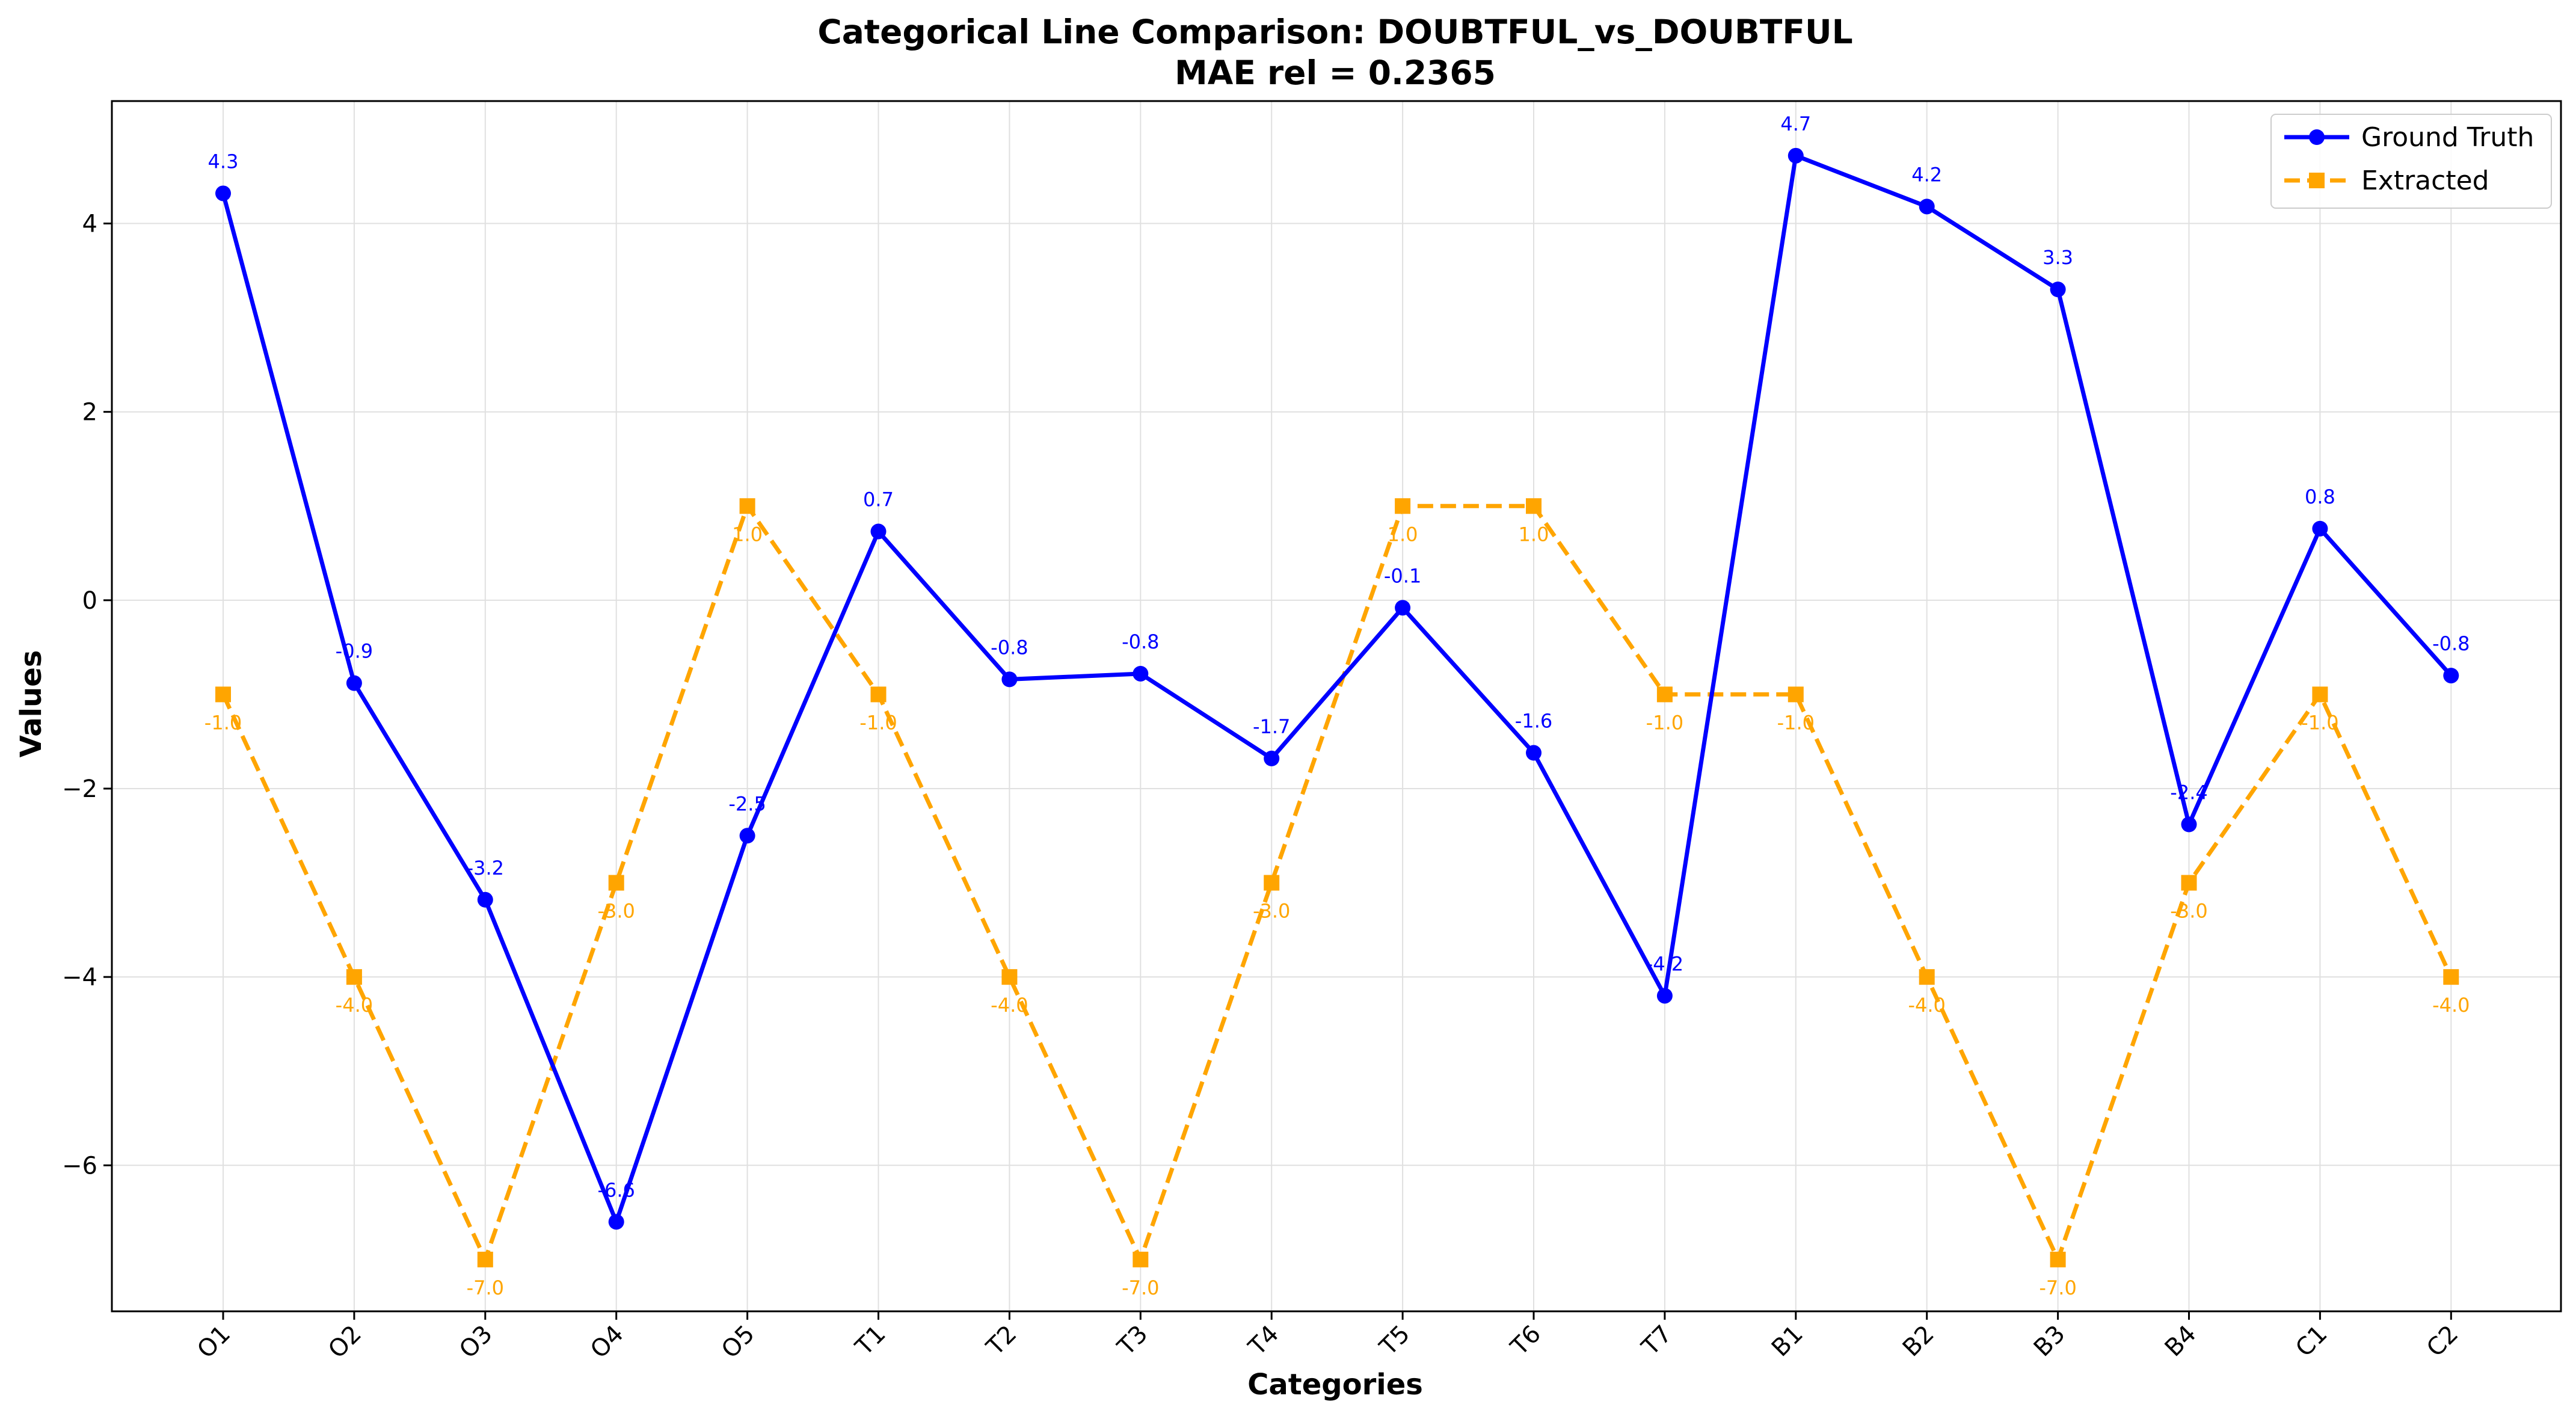  I want to click on x-tick-label: B3, so click(2050, 1341).